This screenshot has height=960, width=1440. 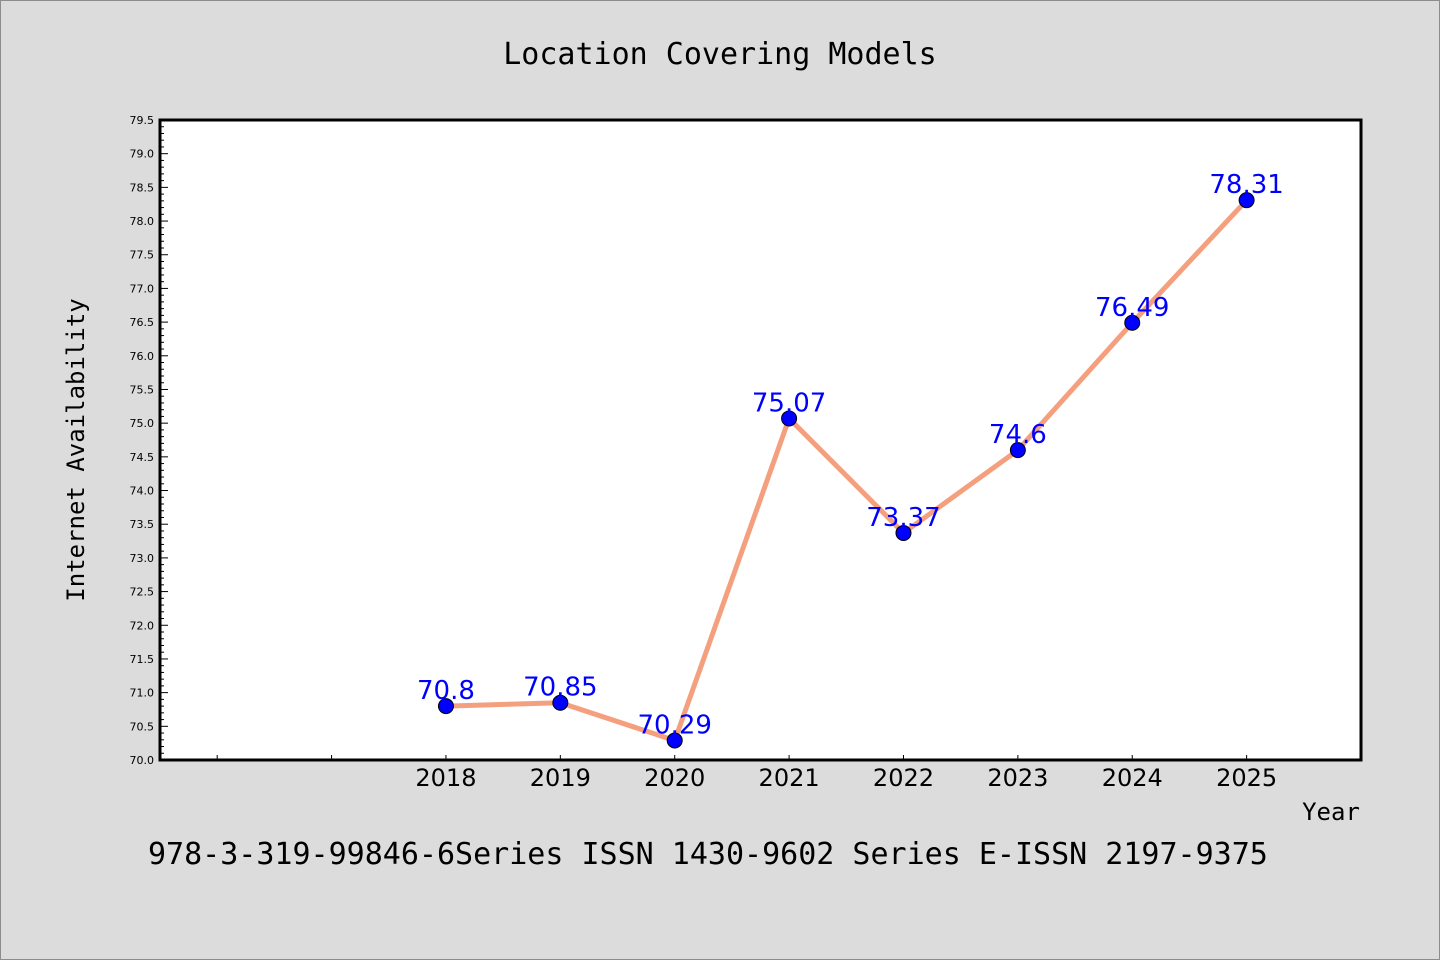 I want to click on y-tick-label: 74.5, so click(x=142, y=457).